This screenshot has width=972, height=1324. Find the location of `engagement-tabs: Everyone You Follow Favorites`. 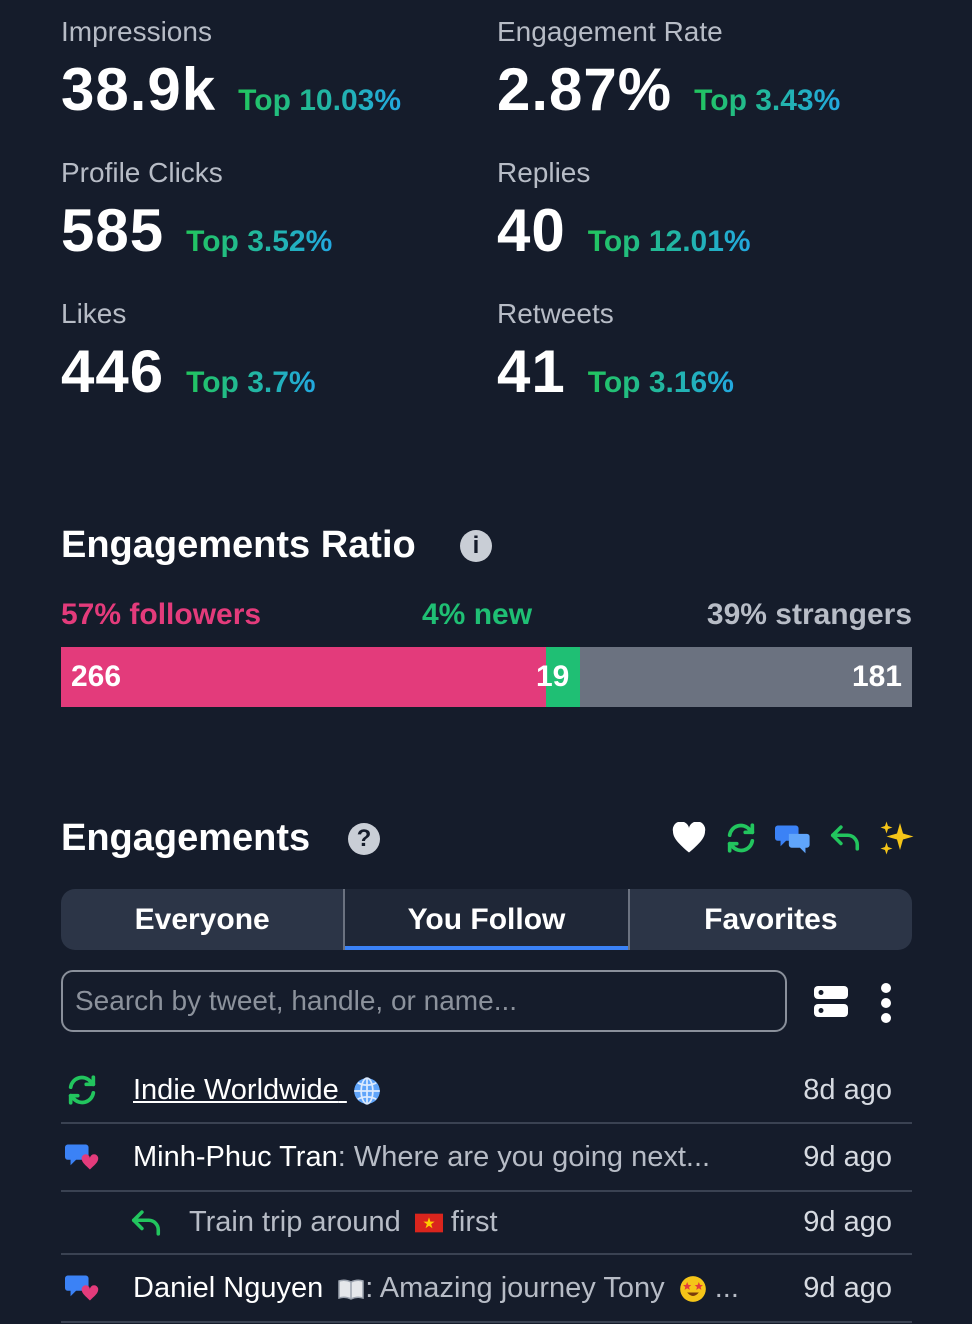

engagement-tabs: Everyone You Follow Favorites is located at coordinates (486, 919).